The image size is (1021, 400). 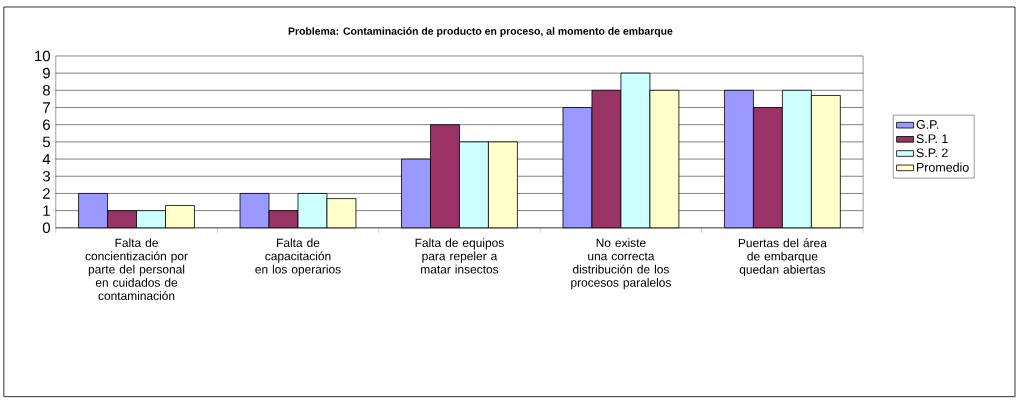 I want to click on legend-label: S.P. 2, so click(x=932, y=153).